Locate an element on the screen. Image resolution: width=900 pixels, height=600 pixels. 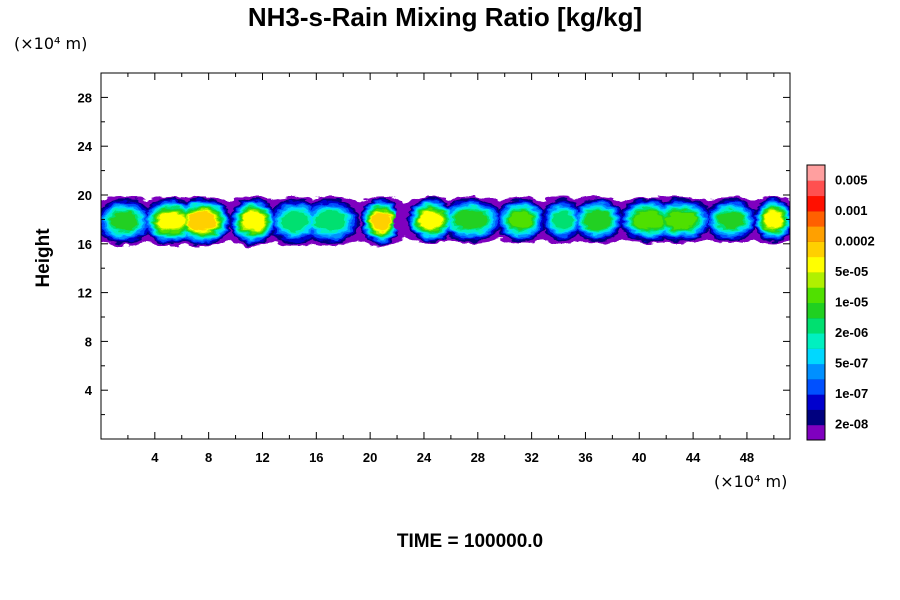
colorbar-label: 2e-06 is located at coordinates (851, 332).